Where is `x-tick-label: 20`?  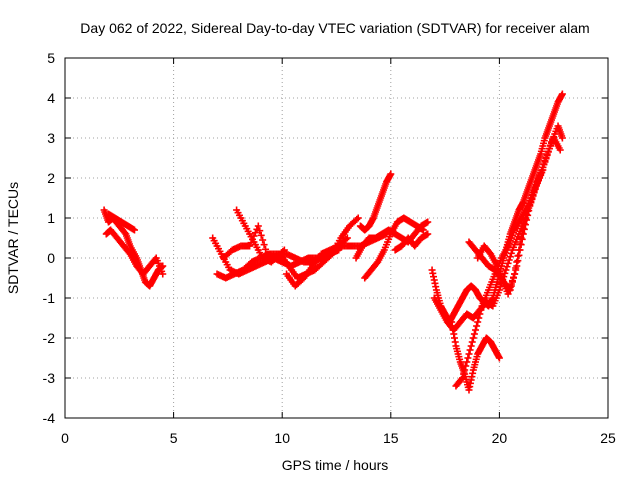 x-tick-label: 20 is located at coordinates (500, 438).